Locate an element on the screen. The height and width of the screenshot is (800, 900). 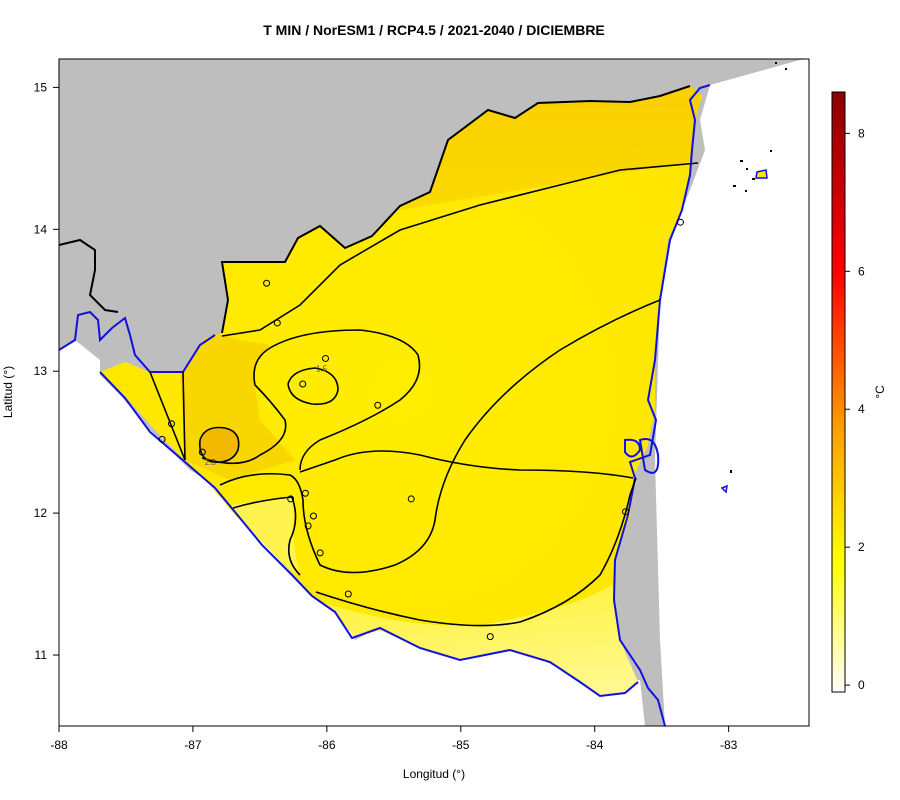
colorbar-tick-label: 4 is located at coordinates (861, 409).